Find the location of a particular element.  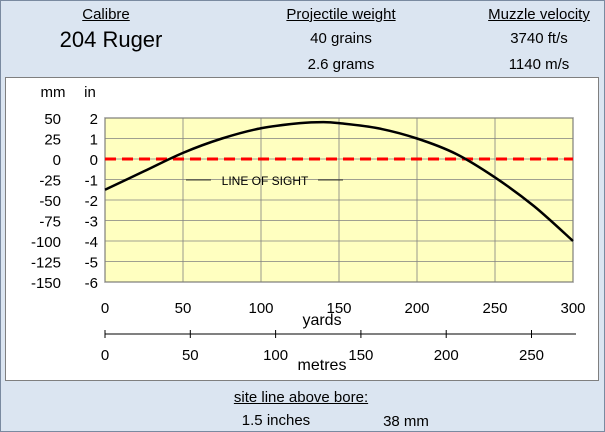

y-tick-label-in: -3 is located at coordinates (91, 222).